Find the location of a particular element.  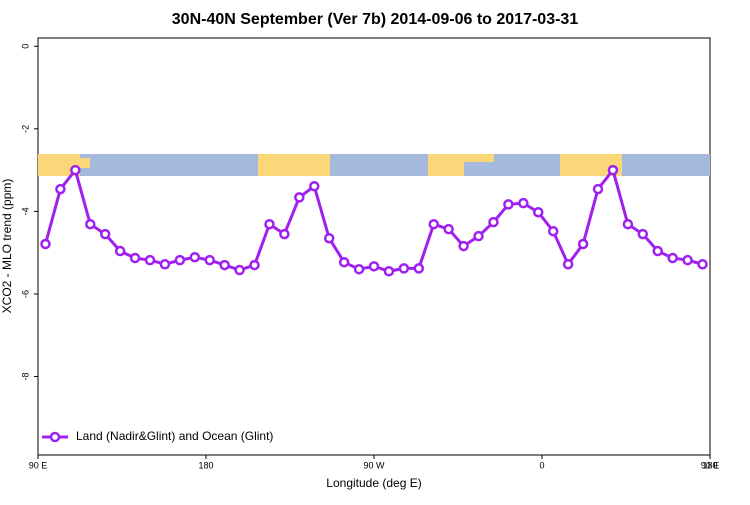

legend-marker is located at coordinates (55, 437).